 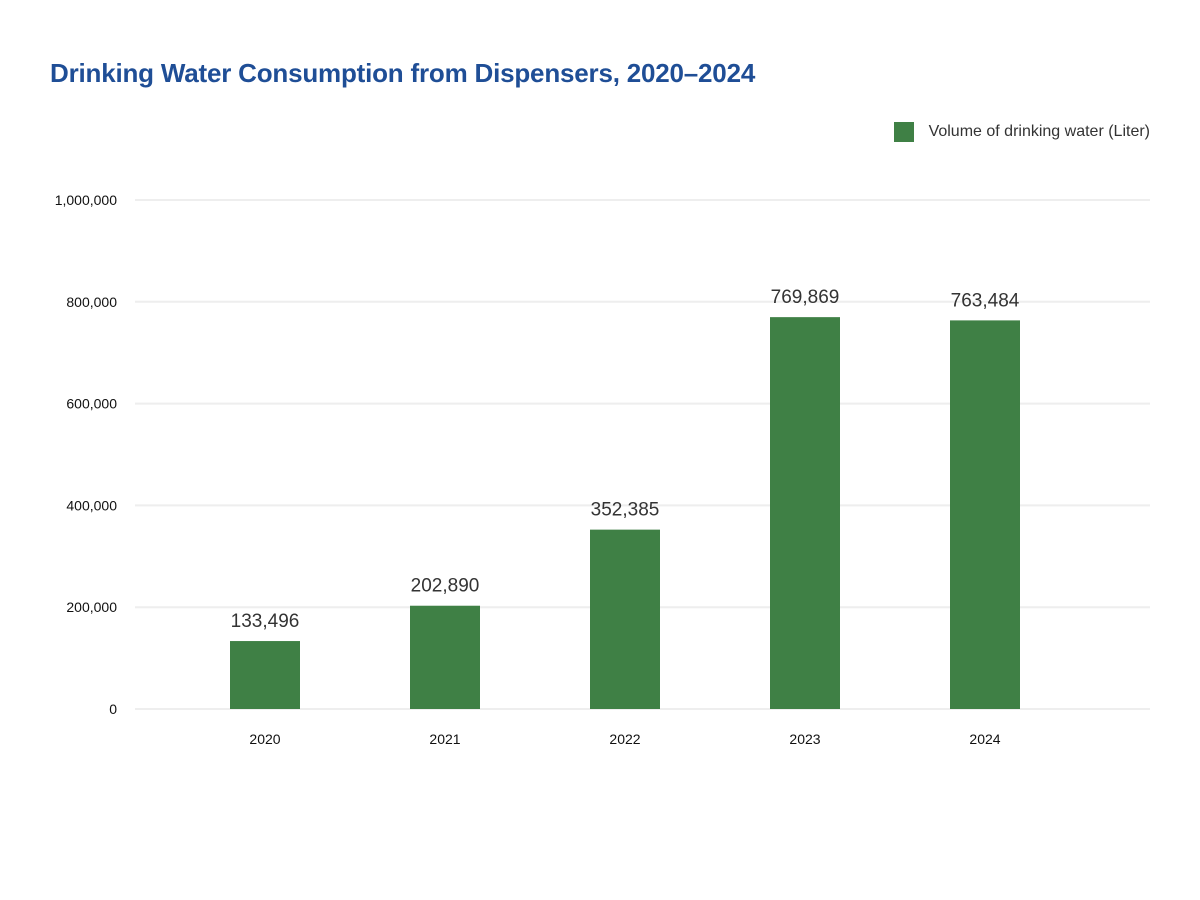 I want to click on y-tick-label: 600,000, so click(x=91, y=404).